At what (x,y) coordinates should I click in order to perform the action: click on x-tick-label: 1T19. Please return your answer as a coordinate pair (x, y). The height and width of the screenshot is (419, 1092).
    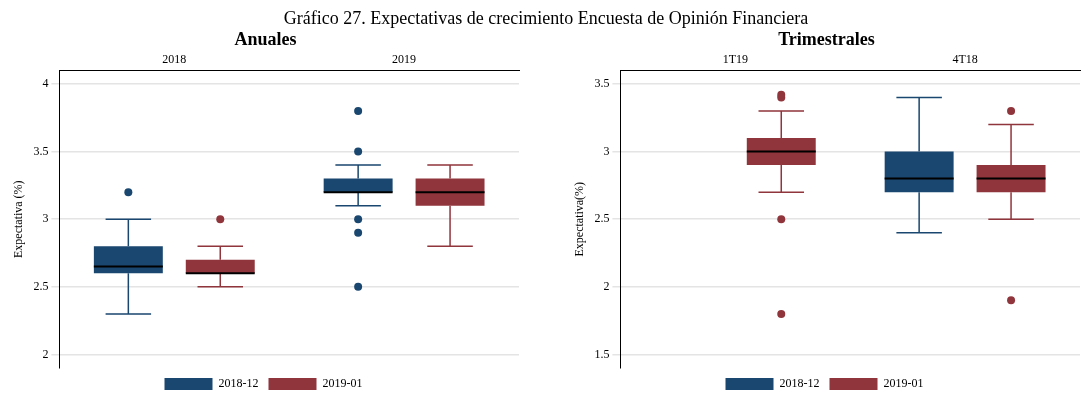
    Looking at the image, I should click on (735, 59).